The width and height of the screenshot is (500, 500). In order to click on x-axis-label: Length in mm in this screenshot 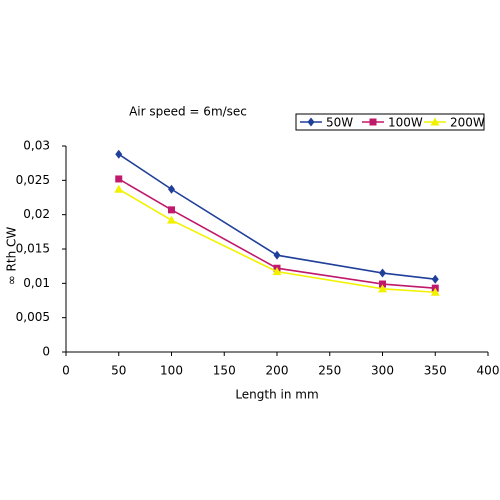, I will do `click(276, 395)`.